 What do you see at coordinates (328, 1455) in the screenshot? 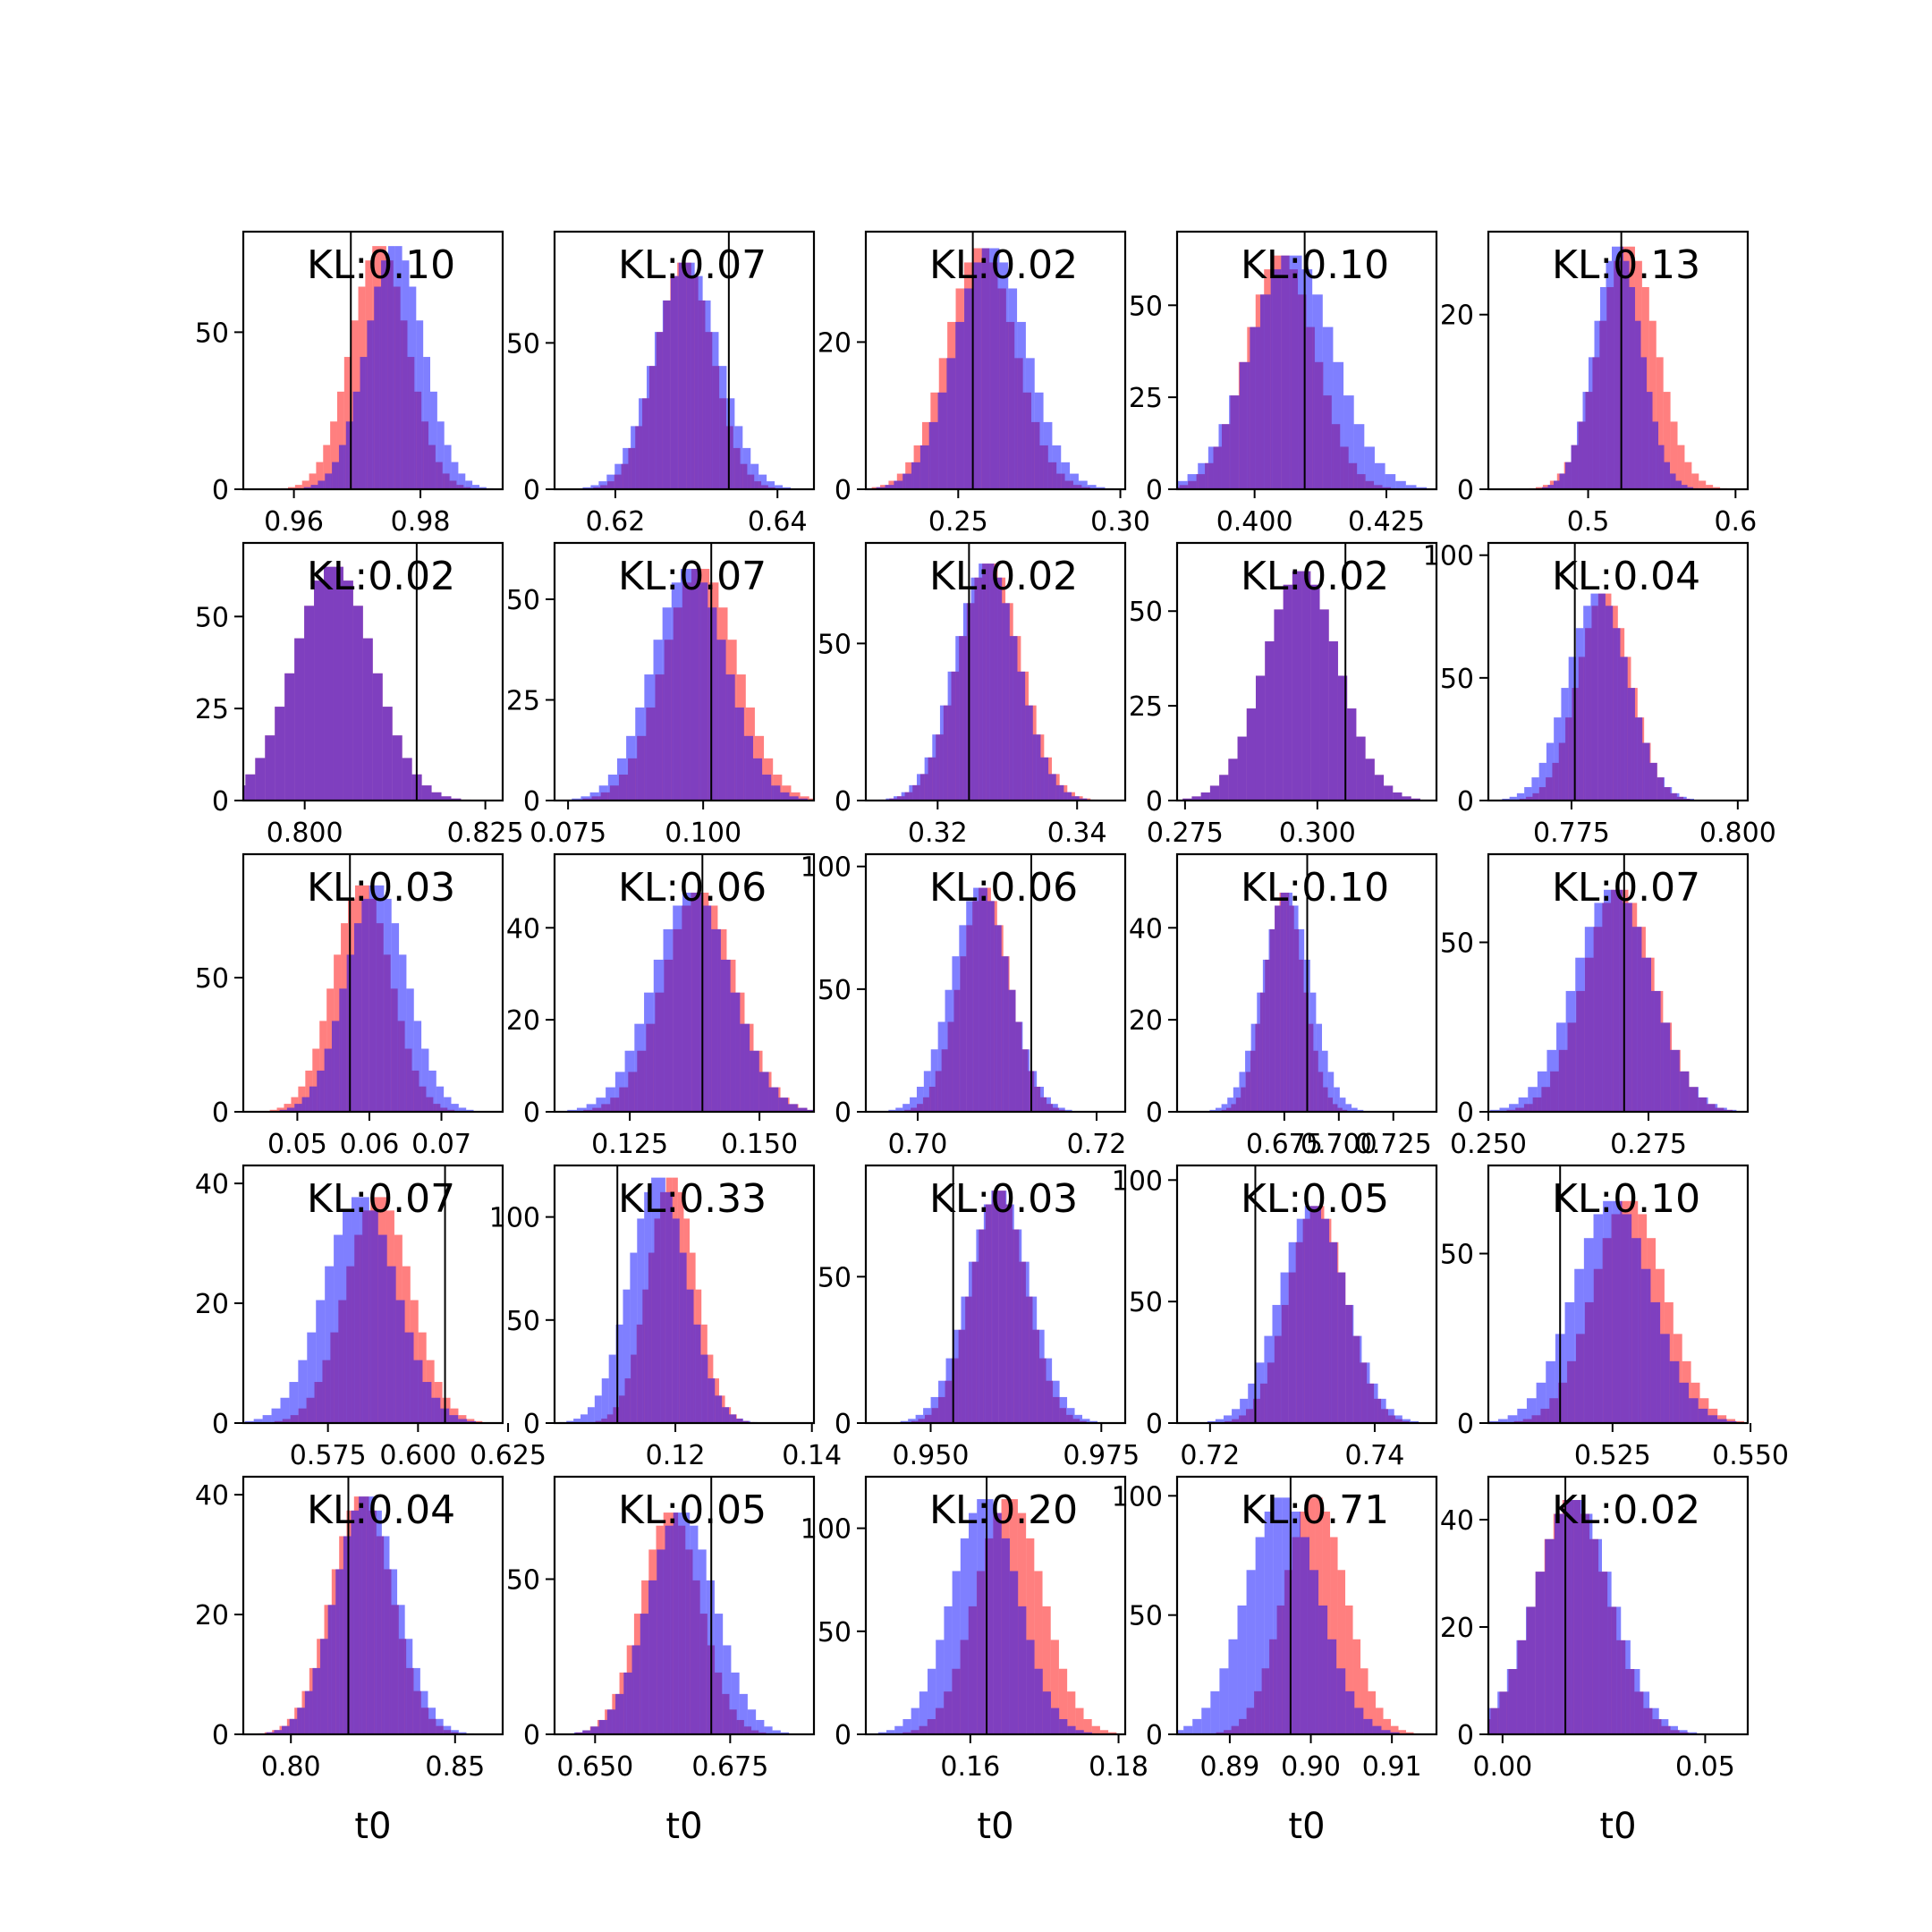
I see `x-tick-label: 0.575` at bounding box center [328, 1455].